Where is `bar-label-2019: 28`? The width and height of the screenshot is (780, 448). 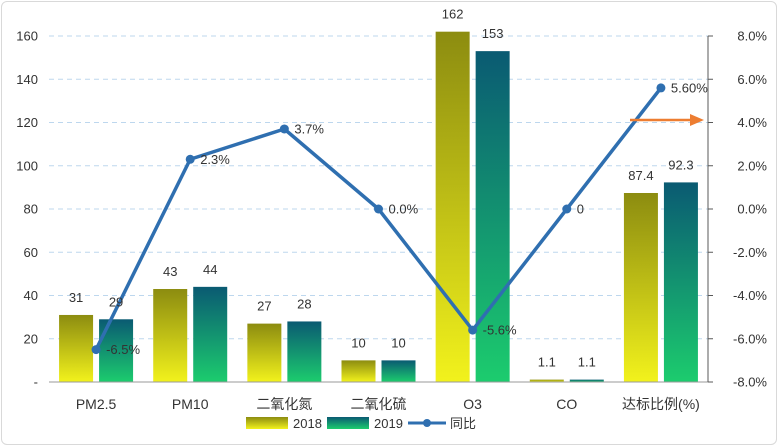
bar-label-2019: 28 is located at coordinates (304, 303).